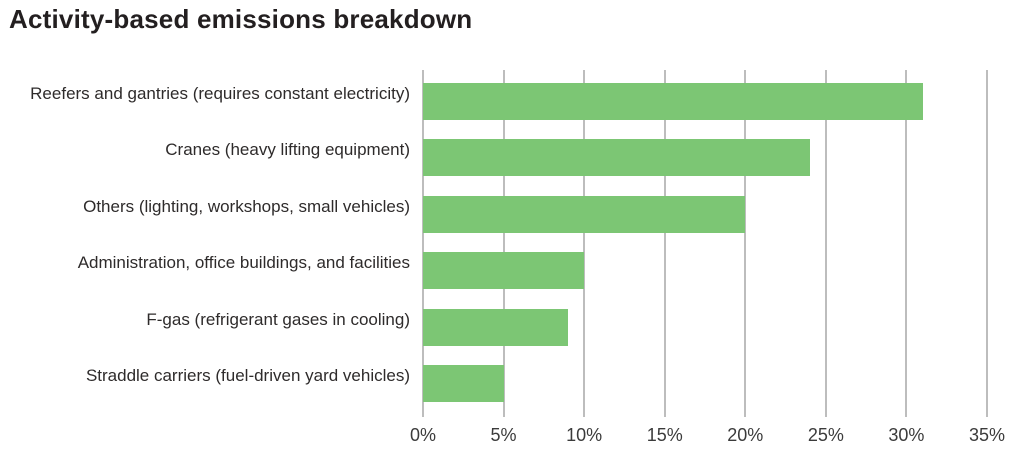  What do you see at coordinates (495, 327) in the screenshot?
I see `bar-9pct` at bounding box center [495, 327].